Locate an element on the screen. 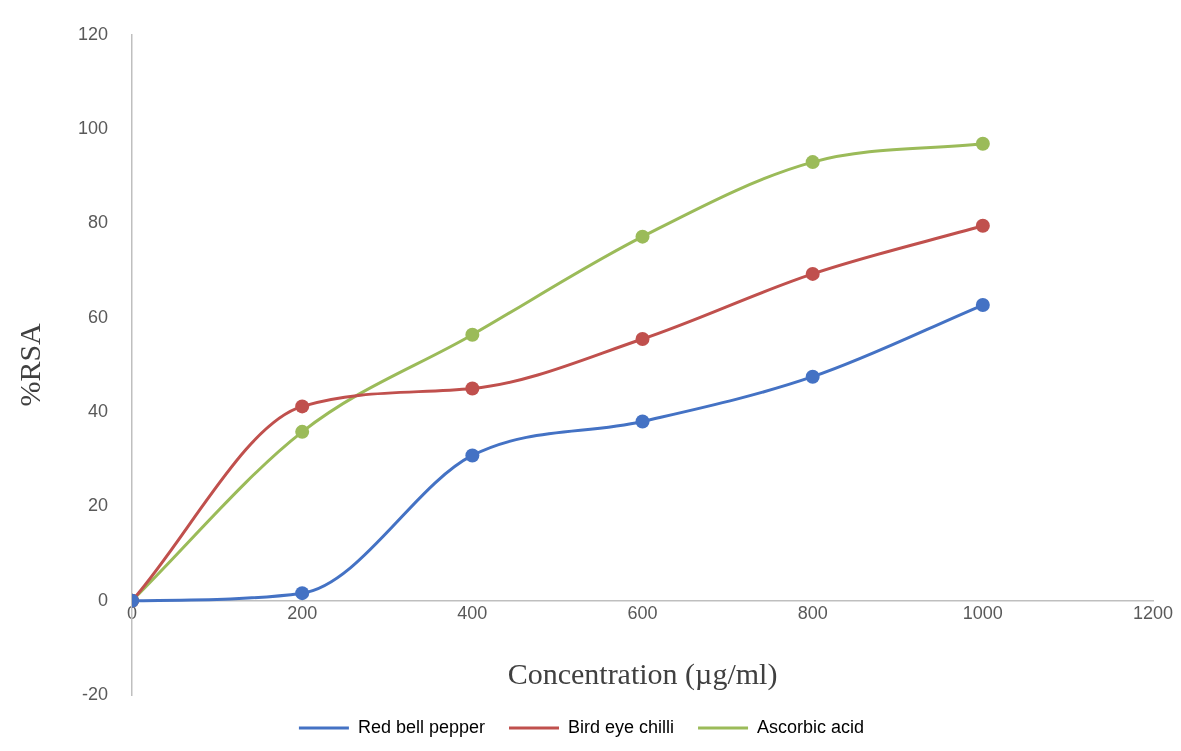  x-tick-label: 600 is located at coordinates (642, 613).